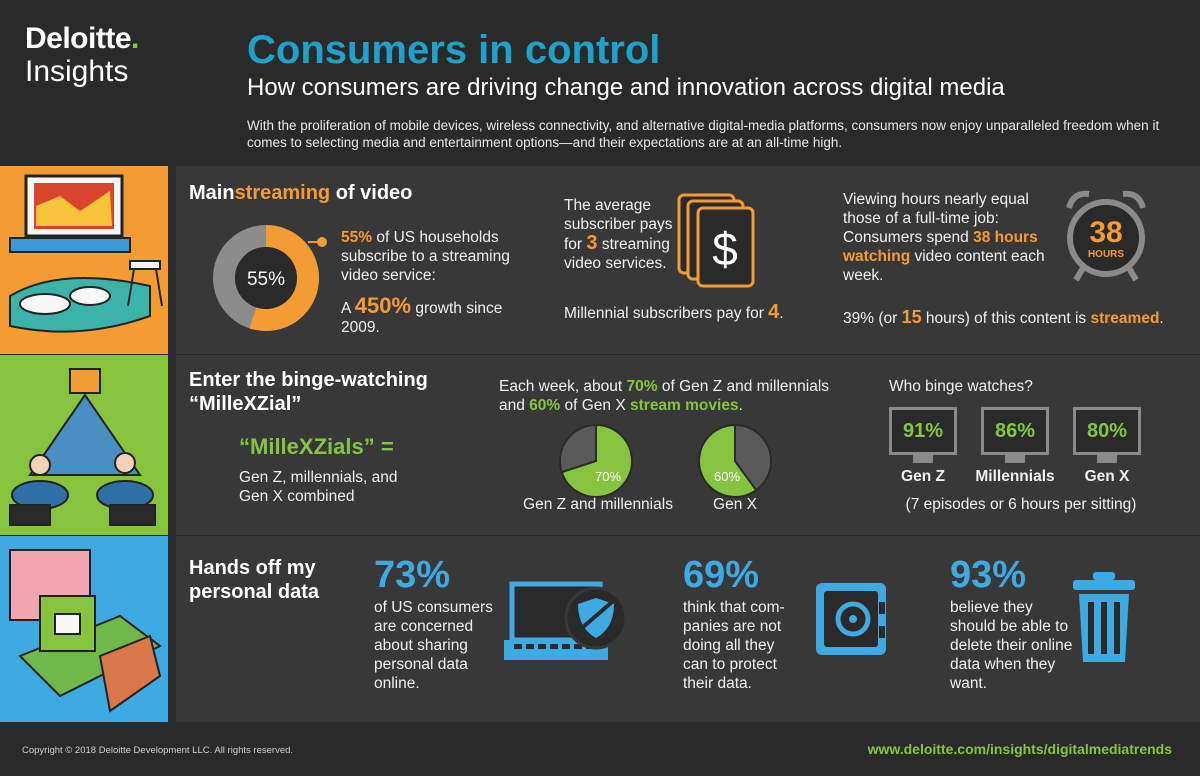 The height and width of the screenshot is (776, 1200). I want to click on growth-pre: A, so click(348, 308).